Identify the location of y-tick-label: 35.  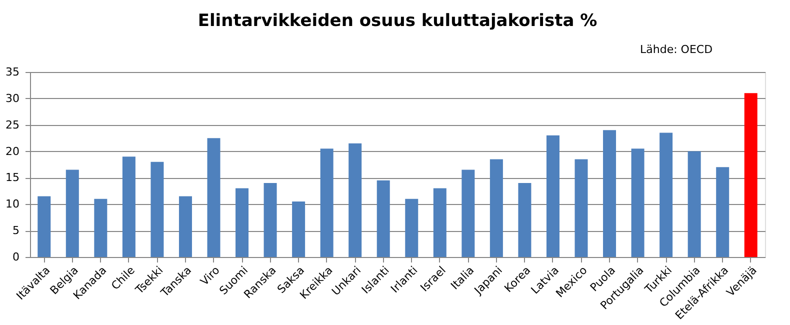
(13, 72).